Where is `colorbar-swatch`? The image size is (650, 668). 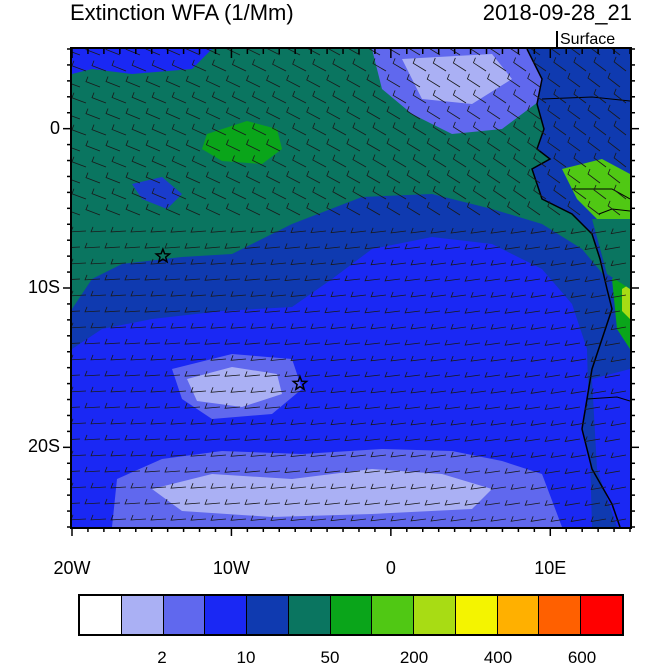
colorbar-swatch is located at coordinates (351, 615).